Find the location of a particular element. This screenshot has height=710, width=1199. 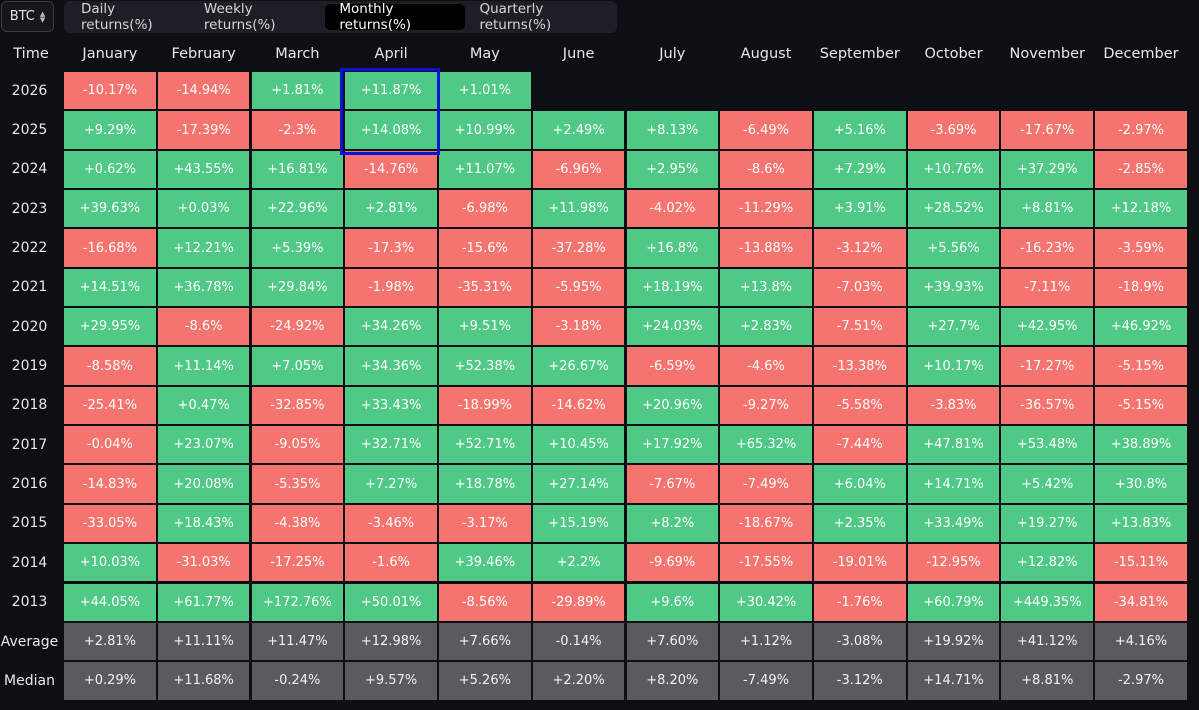

return-cell: +11.07% is located at coordinates (485, 169).